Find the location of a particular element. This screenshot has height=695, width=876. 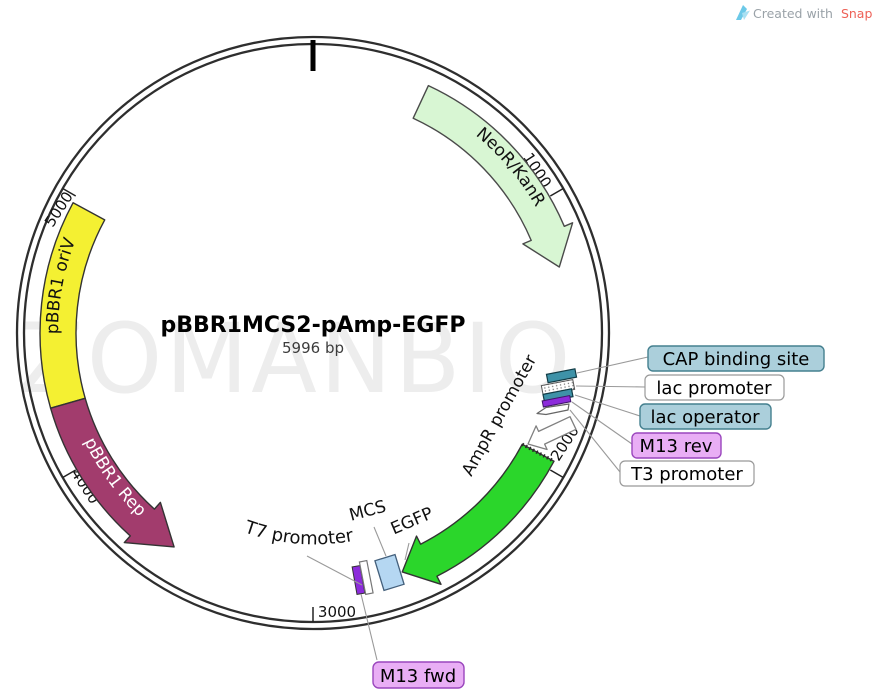

credit-text: Created with Snap Gene ® is located at coordinates (814, 13).